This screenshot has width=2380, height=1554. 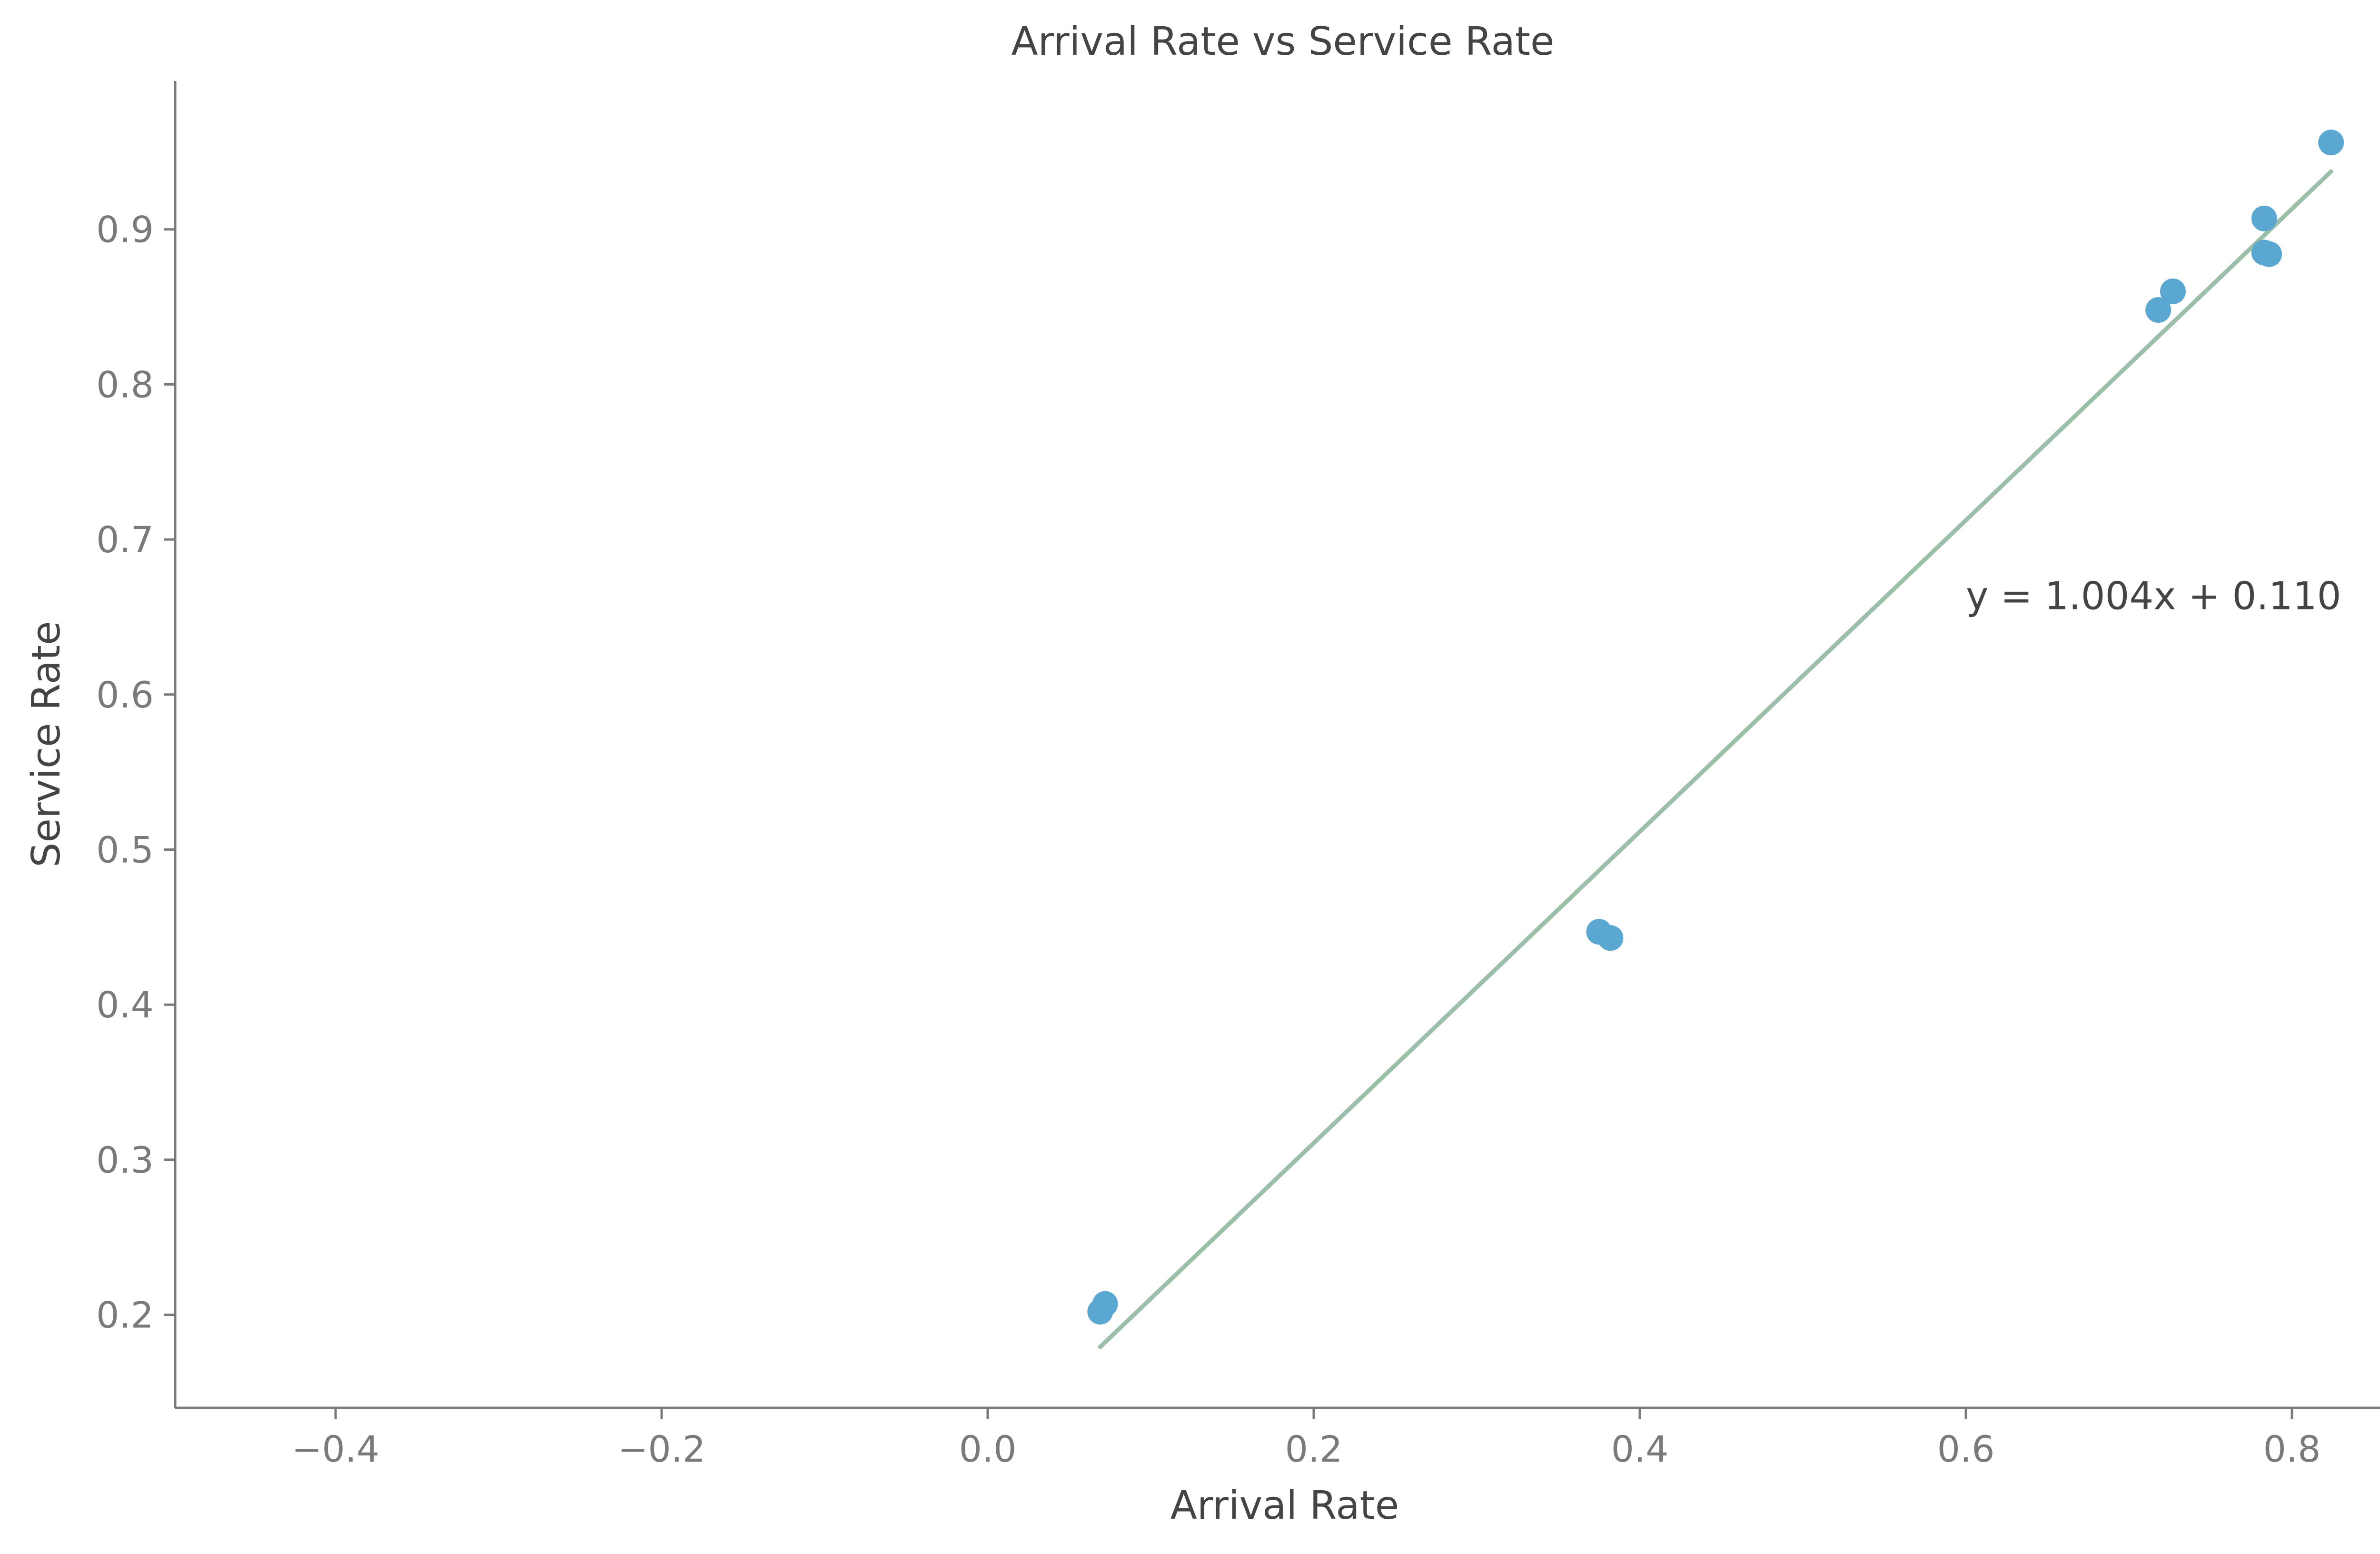 I want to click on x-tick-label: 0.8, so click(x=2292, y=1449).